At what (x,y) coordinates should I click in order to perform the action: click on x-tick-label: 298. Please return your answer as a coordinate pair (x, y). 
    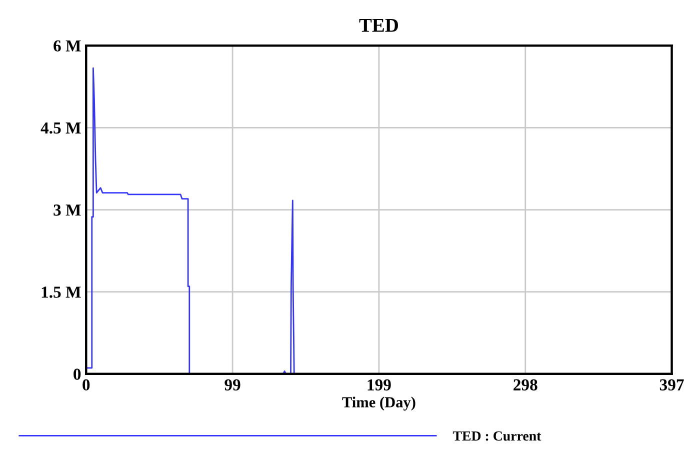
    Looking at the image, I should click on (526, 385).